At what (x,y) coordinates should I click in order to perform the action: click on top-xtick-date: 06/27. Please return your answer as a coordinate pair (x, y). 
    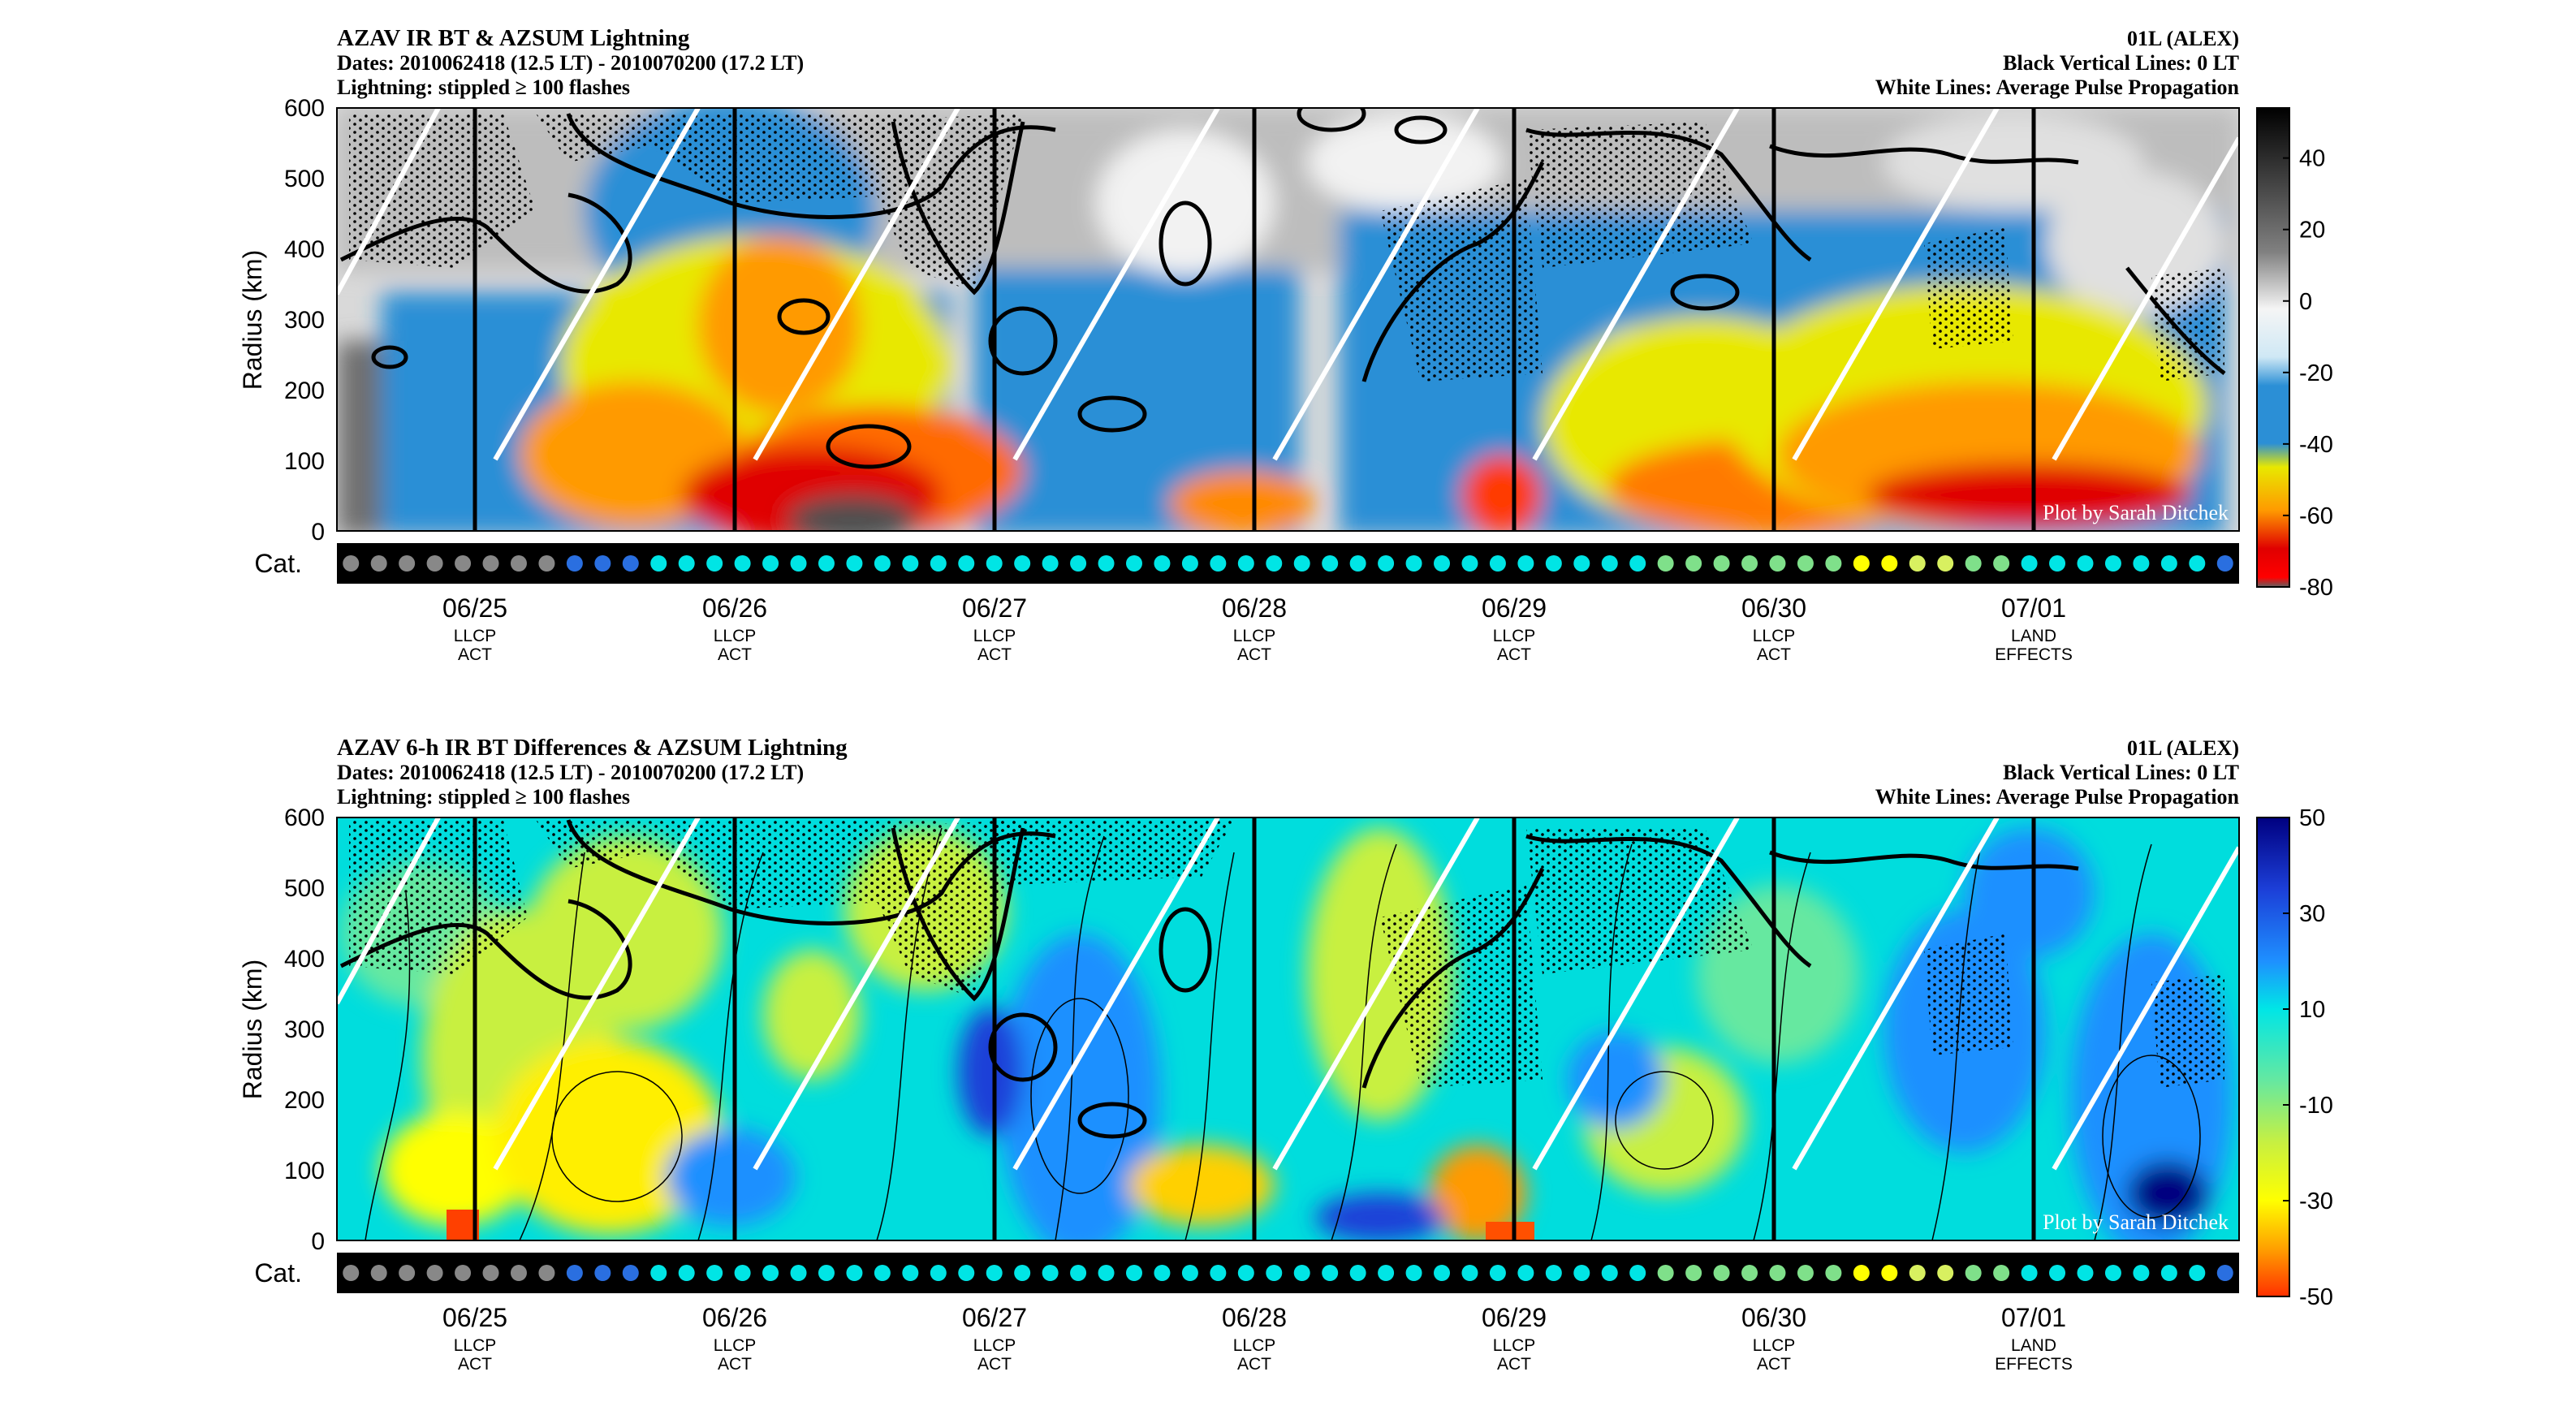
    Looking at the image, I should click on (995, 608).